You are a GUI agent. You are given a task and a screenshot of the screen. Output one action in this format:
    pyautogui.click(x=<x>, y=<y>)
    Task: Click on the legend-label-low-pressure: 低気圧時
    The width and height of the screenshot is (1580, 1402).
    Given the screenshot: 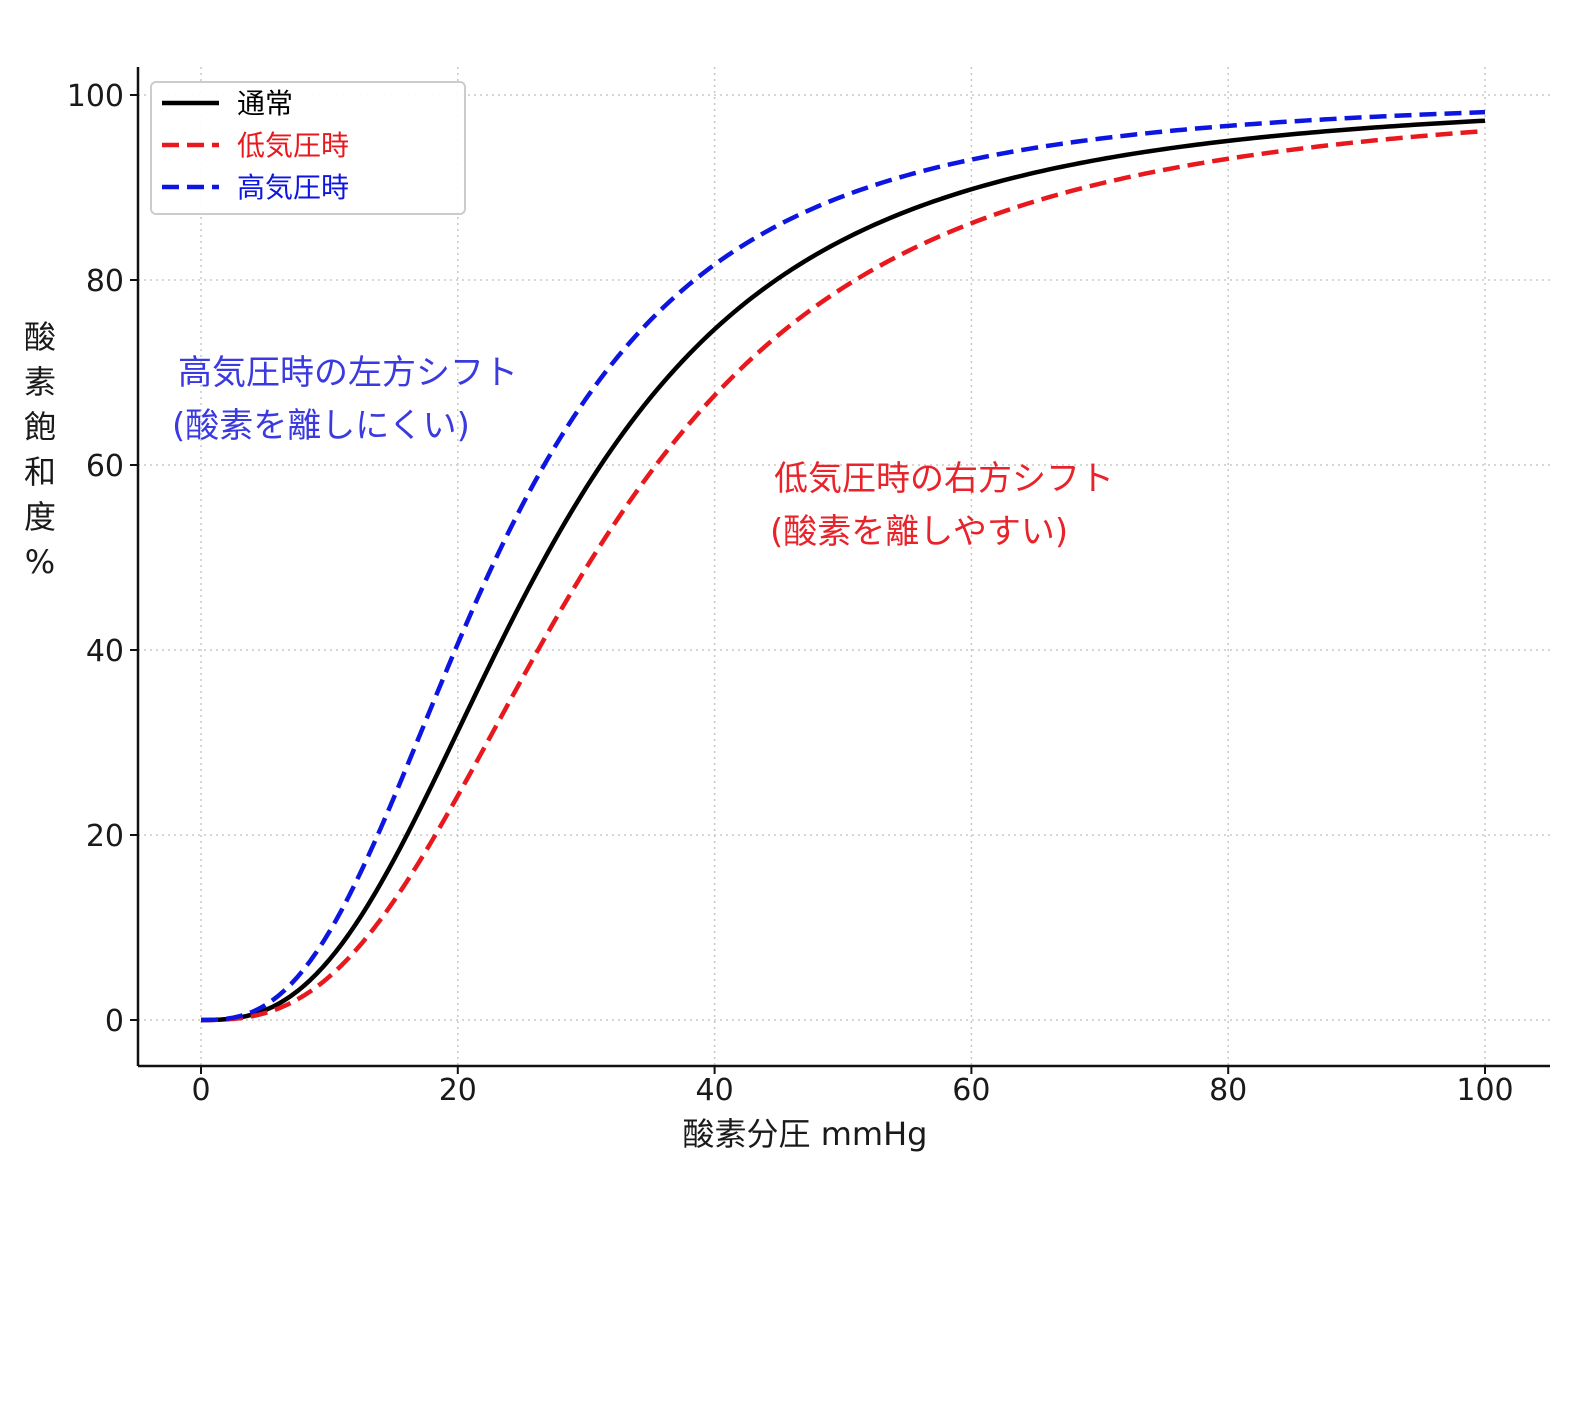 What is the action you would take?
    pyautogui.click(x=293, y=145)
    